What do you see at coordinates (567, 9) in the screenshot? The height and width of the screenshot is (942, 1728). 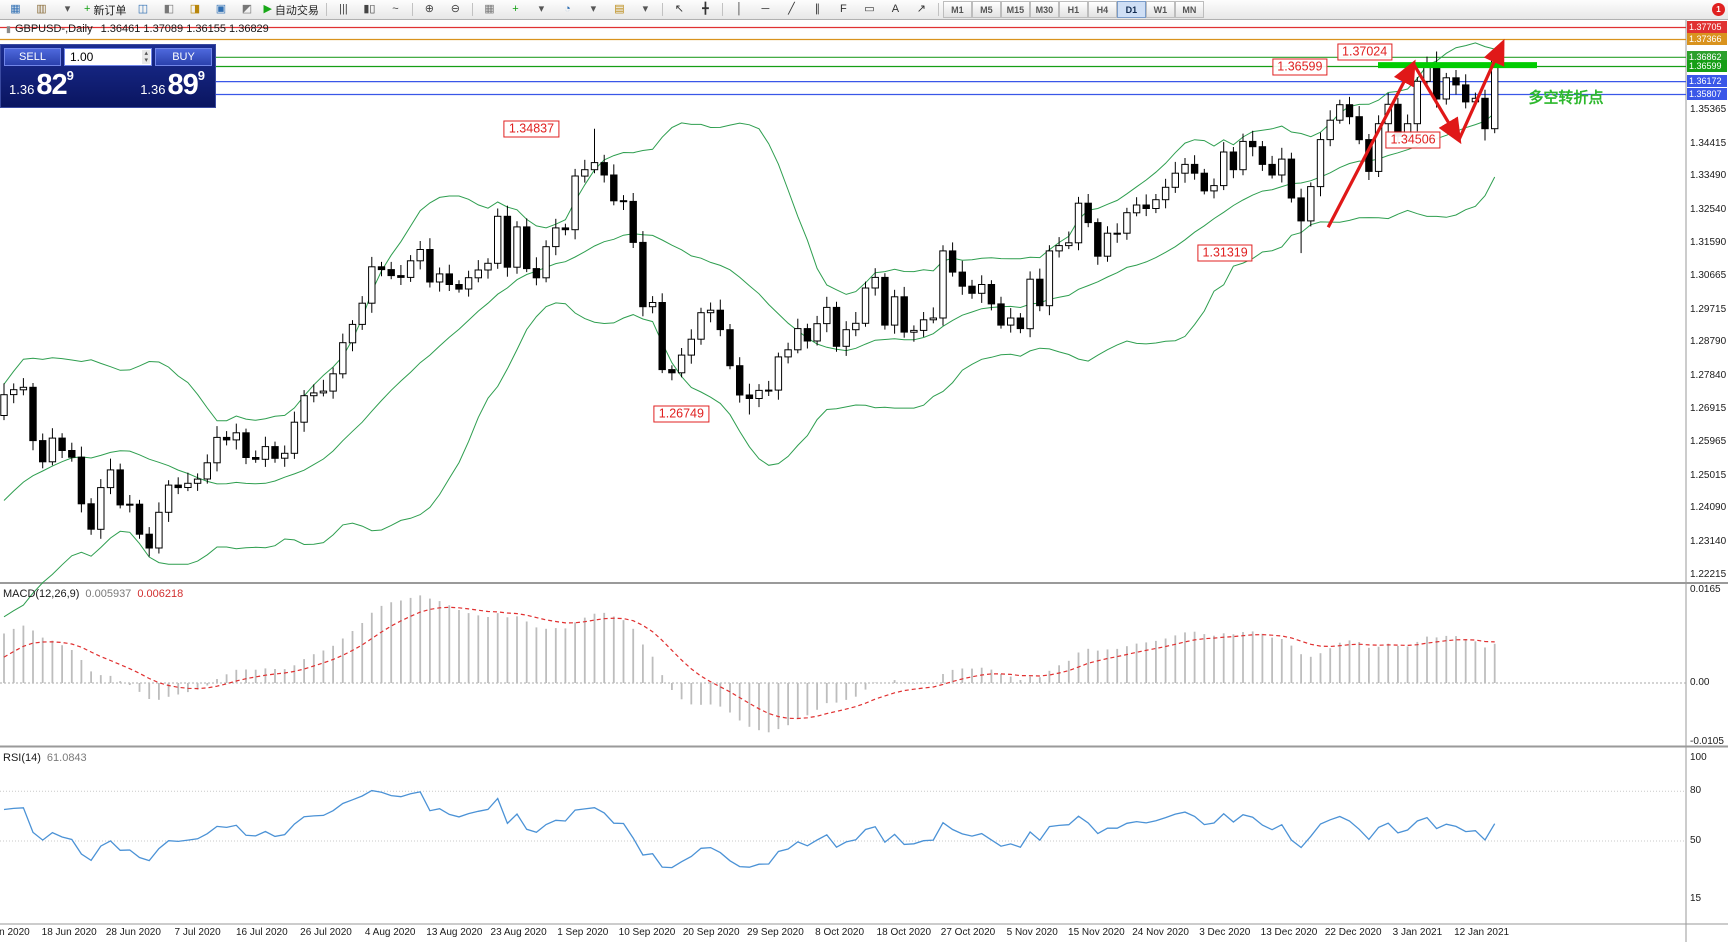 I see `periods-icon: ◔` at bounding box center [567, 9].